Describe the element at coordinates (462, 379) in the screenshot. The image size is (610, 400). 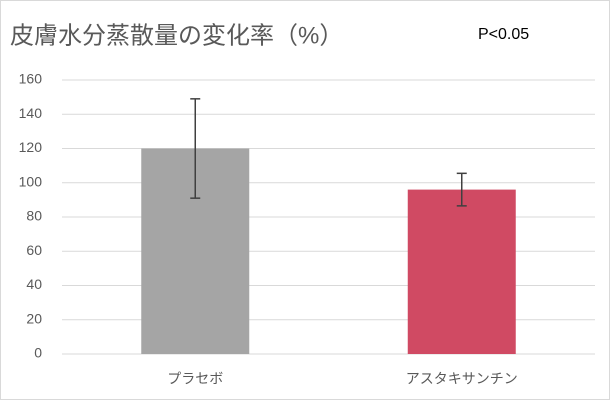
I see `x-tick-label: アスタキサンチン` at that location.